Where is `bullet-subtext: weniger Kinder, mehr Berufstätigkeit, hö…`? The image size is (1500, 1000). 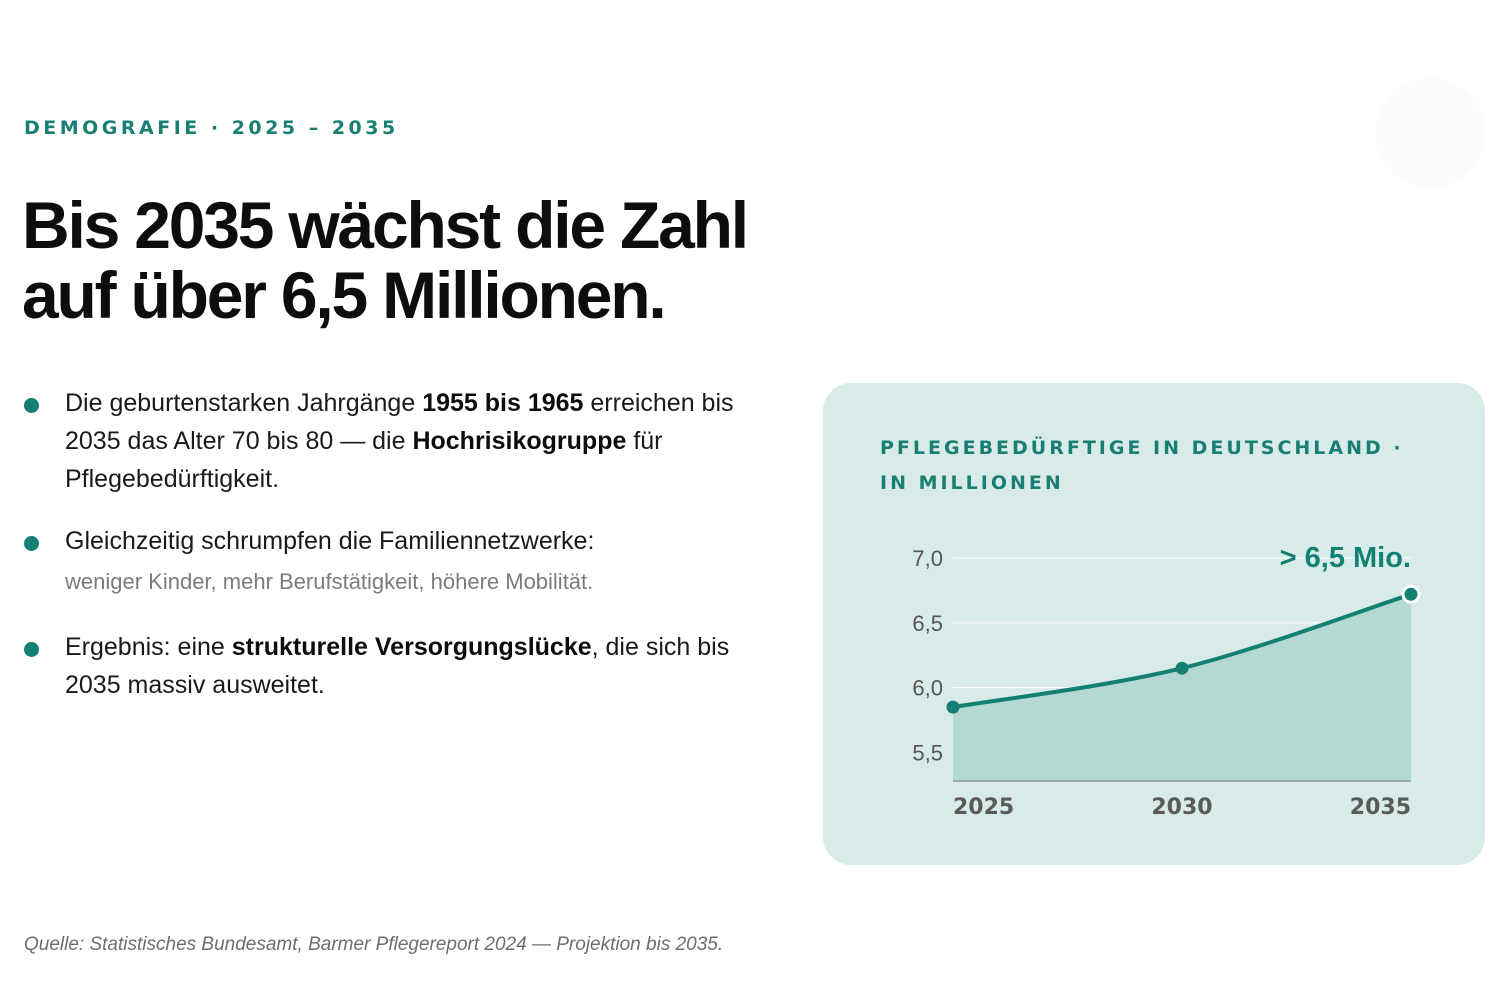 bullet-subtext: weniger Kinder, mehr Berufstätigkeit, hö… is located at coordinates (329, 581).